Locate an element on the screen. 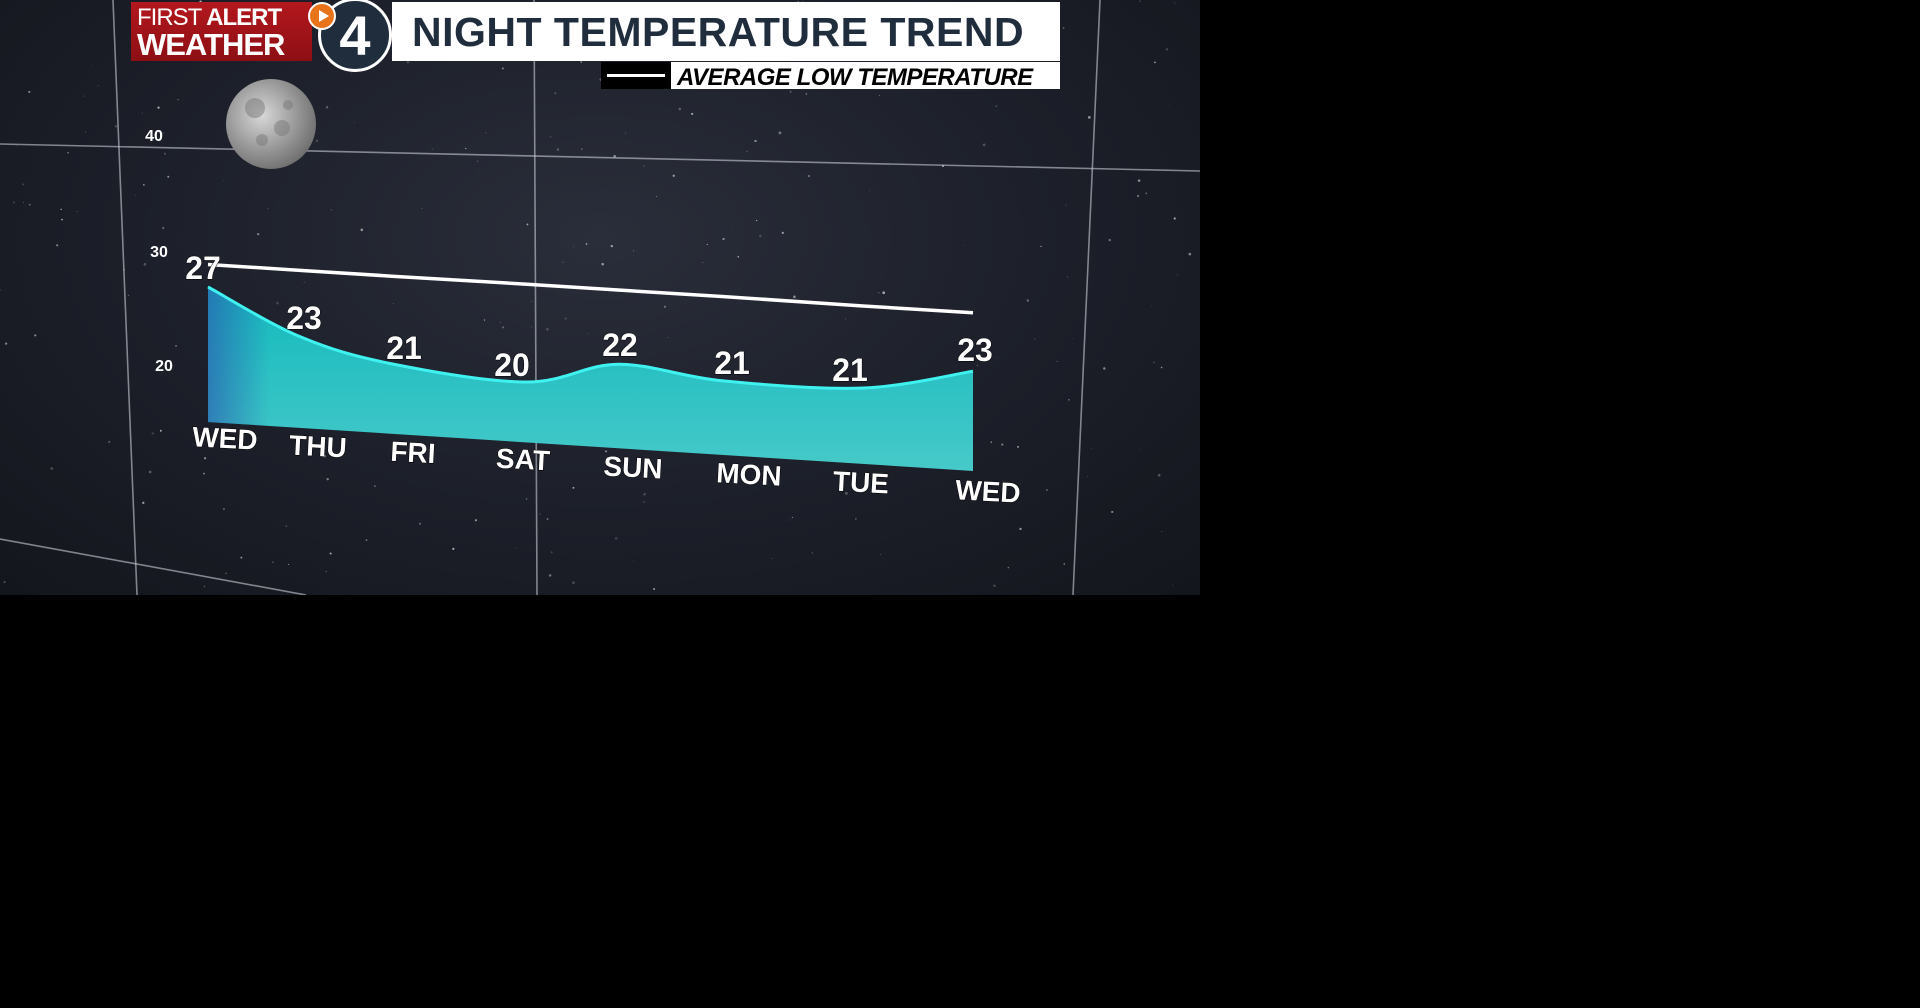  first-alert-weather-logo: FIRST ALERT WEATHER is located at coordinates (221, 31).